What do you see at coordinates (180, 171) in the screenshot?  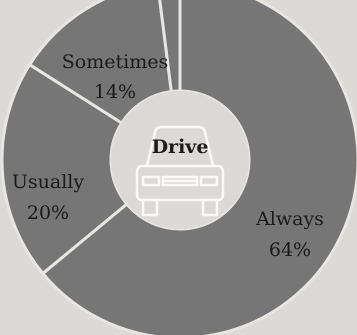 I see `car-icon` at bounding box center [180, 171].